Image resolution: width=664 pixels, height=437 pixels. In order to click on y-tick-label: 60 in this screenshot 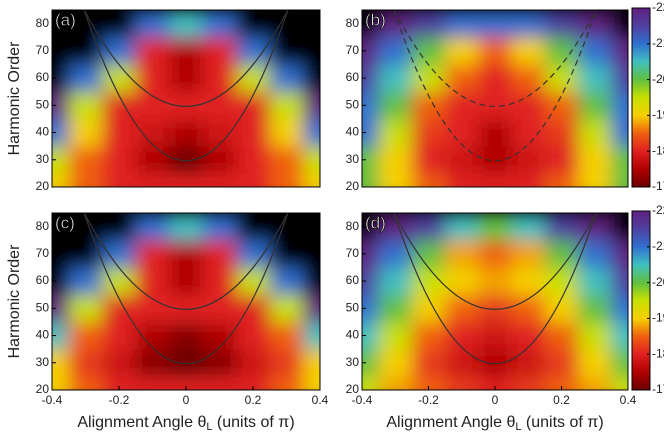, I will do `click(43, 280)`.